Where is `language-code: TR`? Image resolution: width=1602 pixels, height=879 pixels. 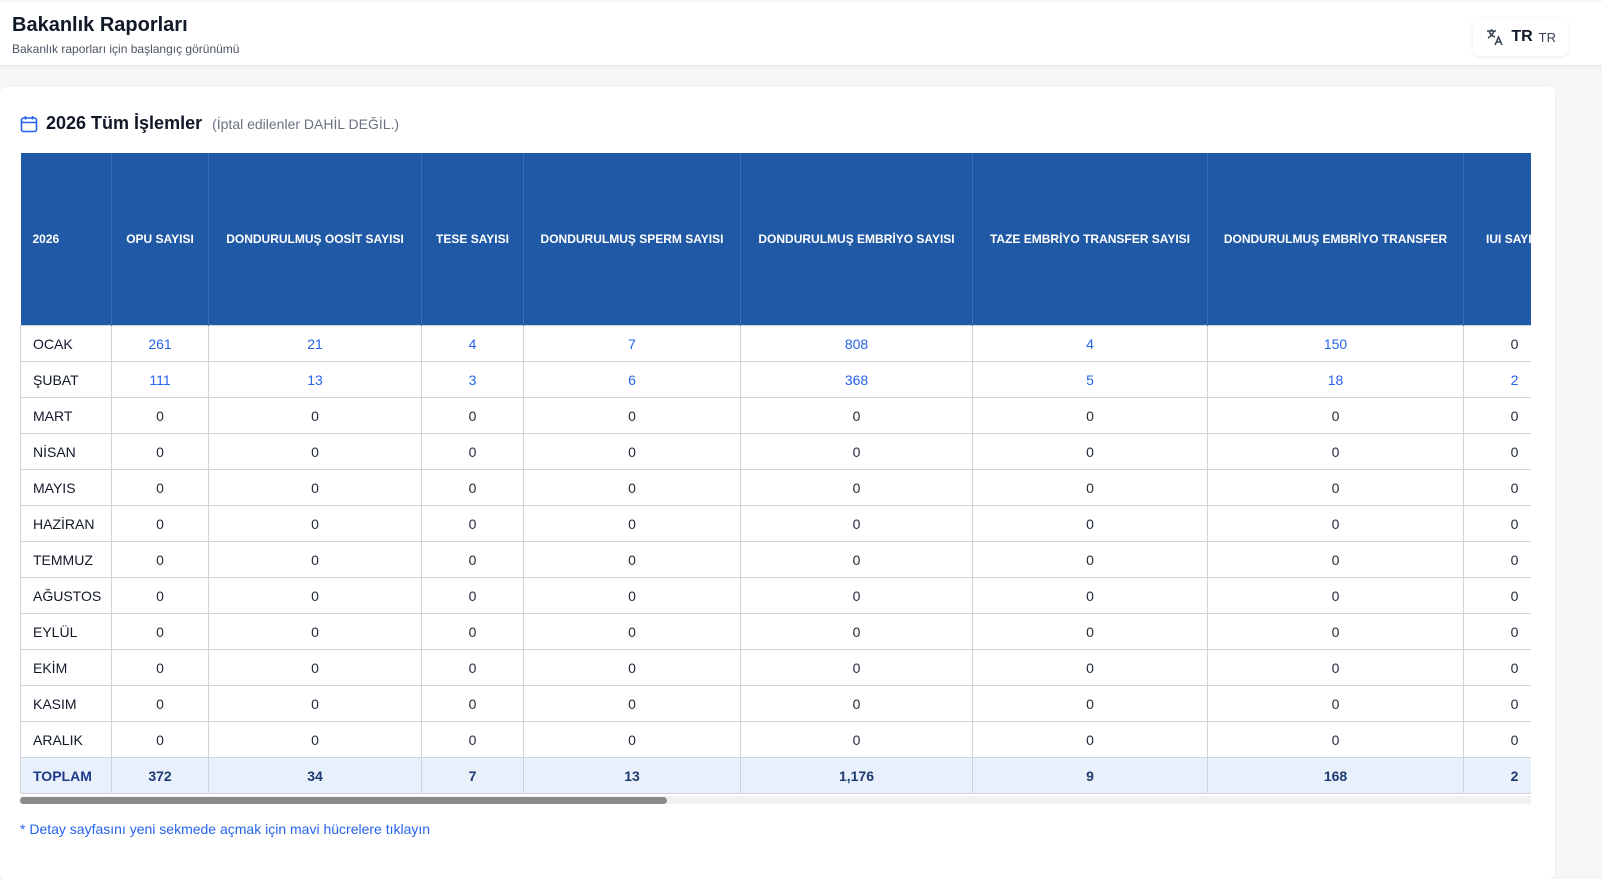
language-code: TR is located at coordinates (1522, 36).